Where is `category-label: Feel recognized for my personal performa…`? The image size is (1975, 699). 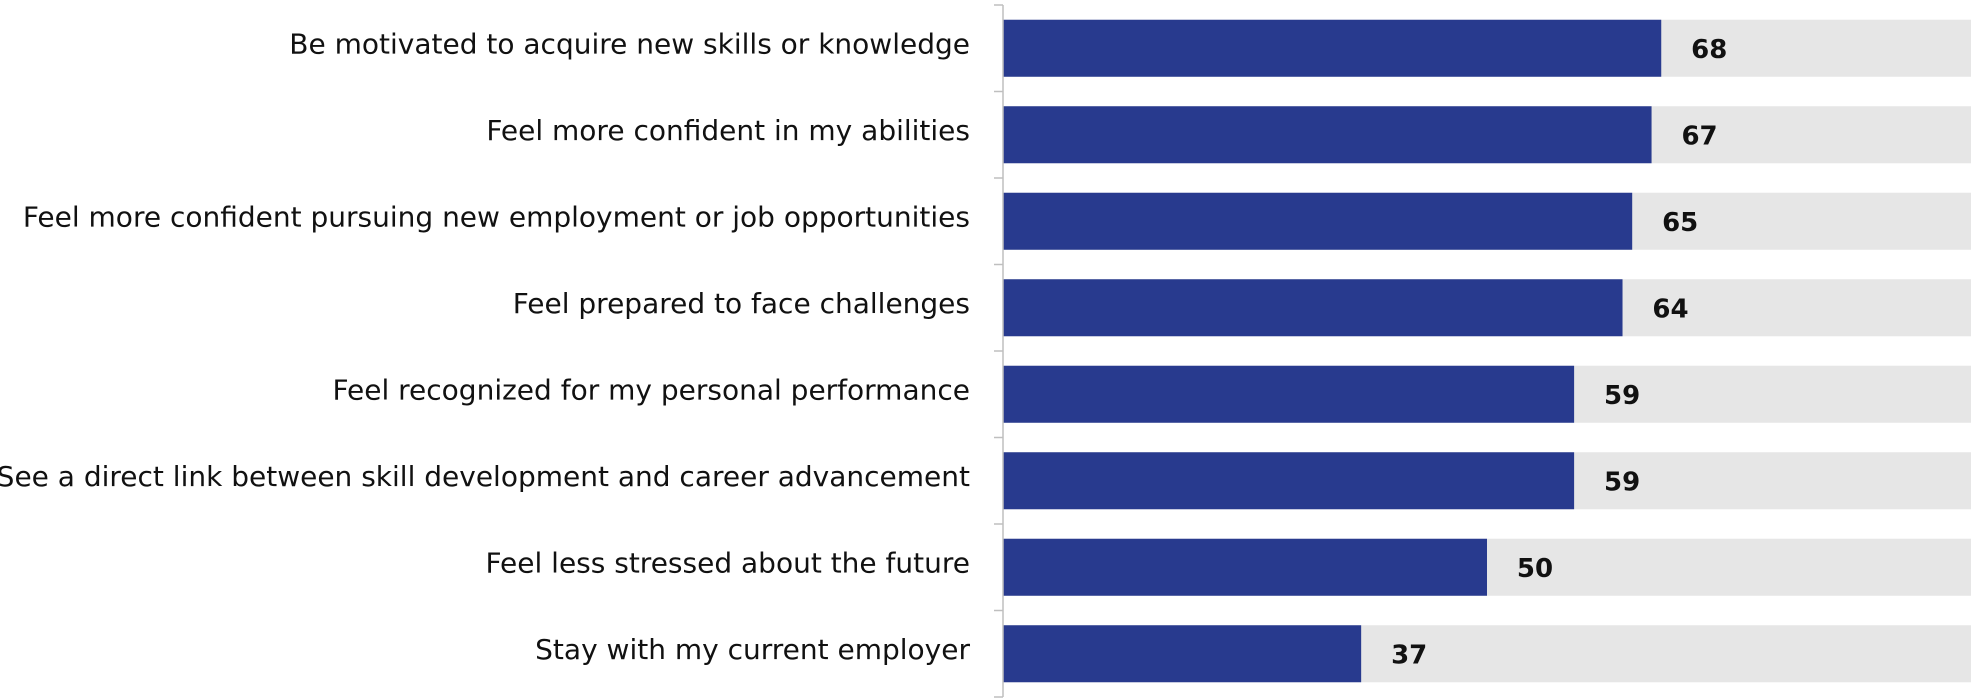
category-label: Feel recognized for my personal performa… is located at coordinates (651, 389).